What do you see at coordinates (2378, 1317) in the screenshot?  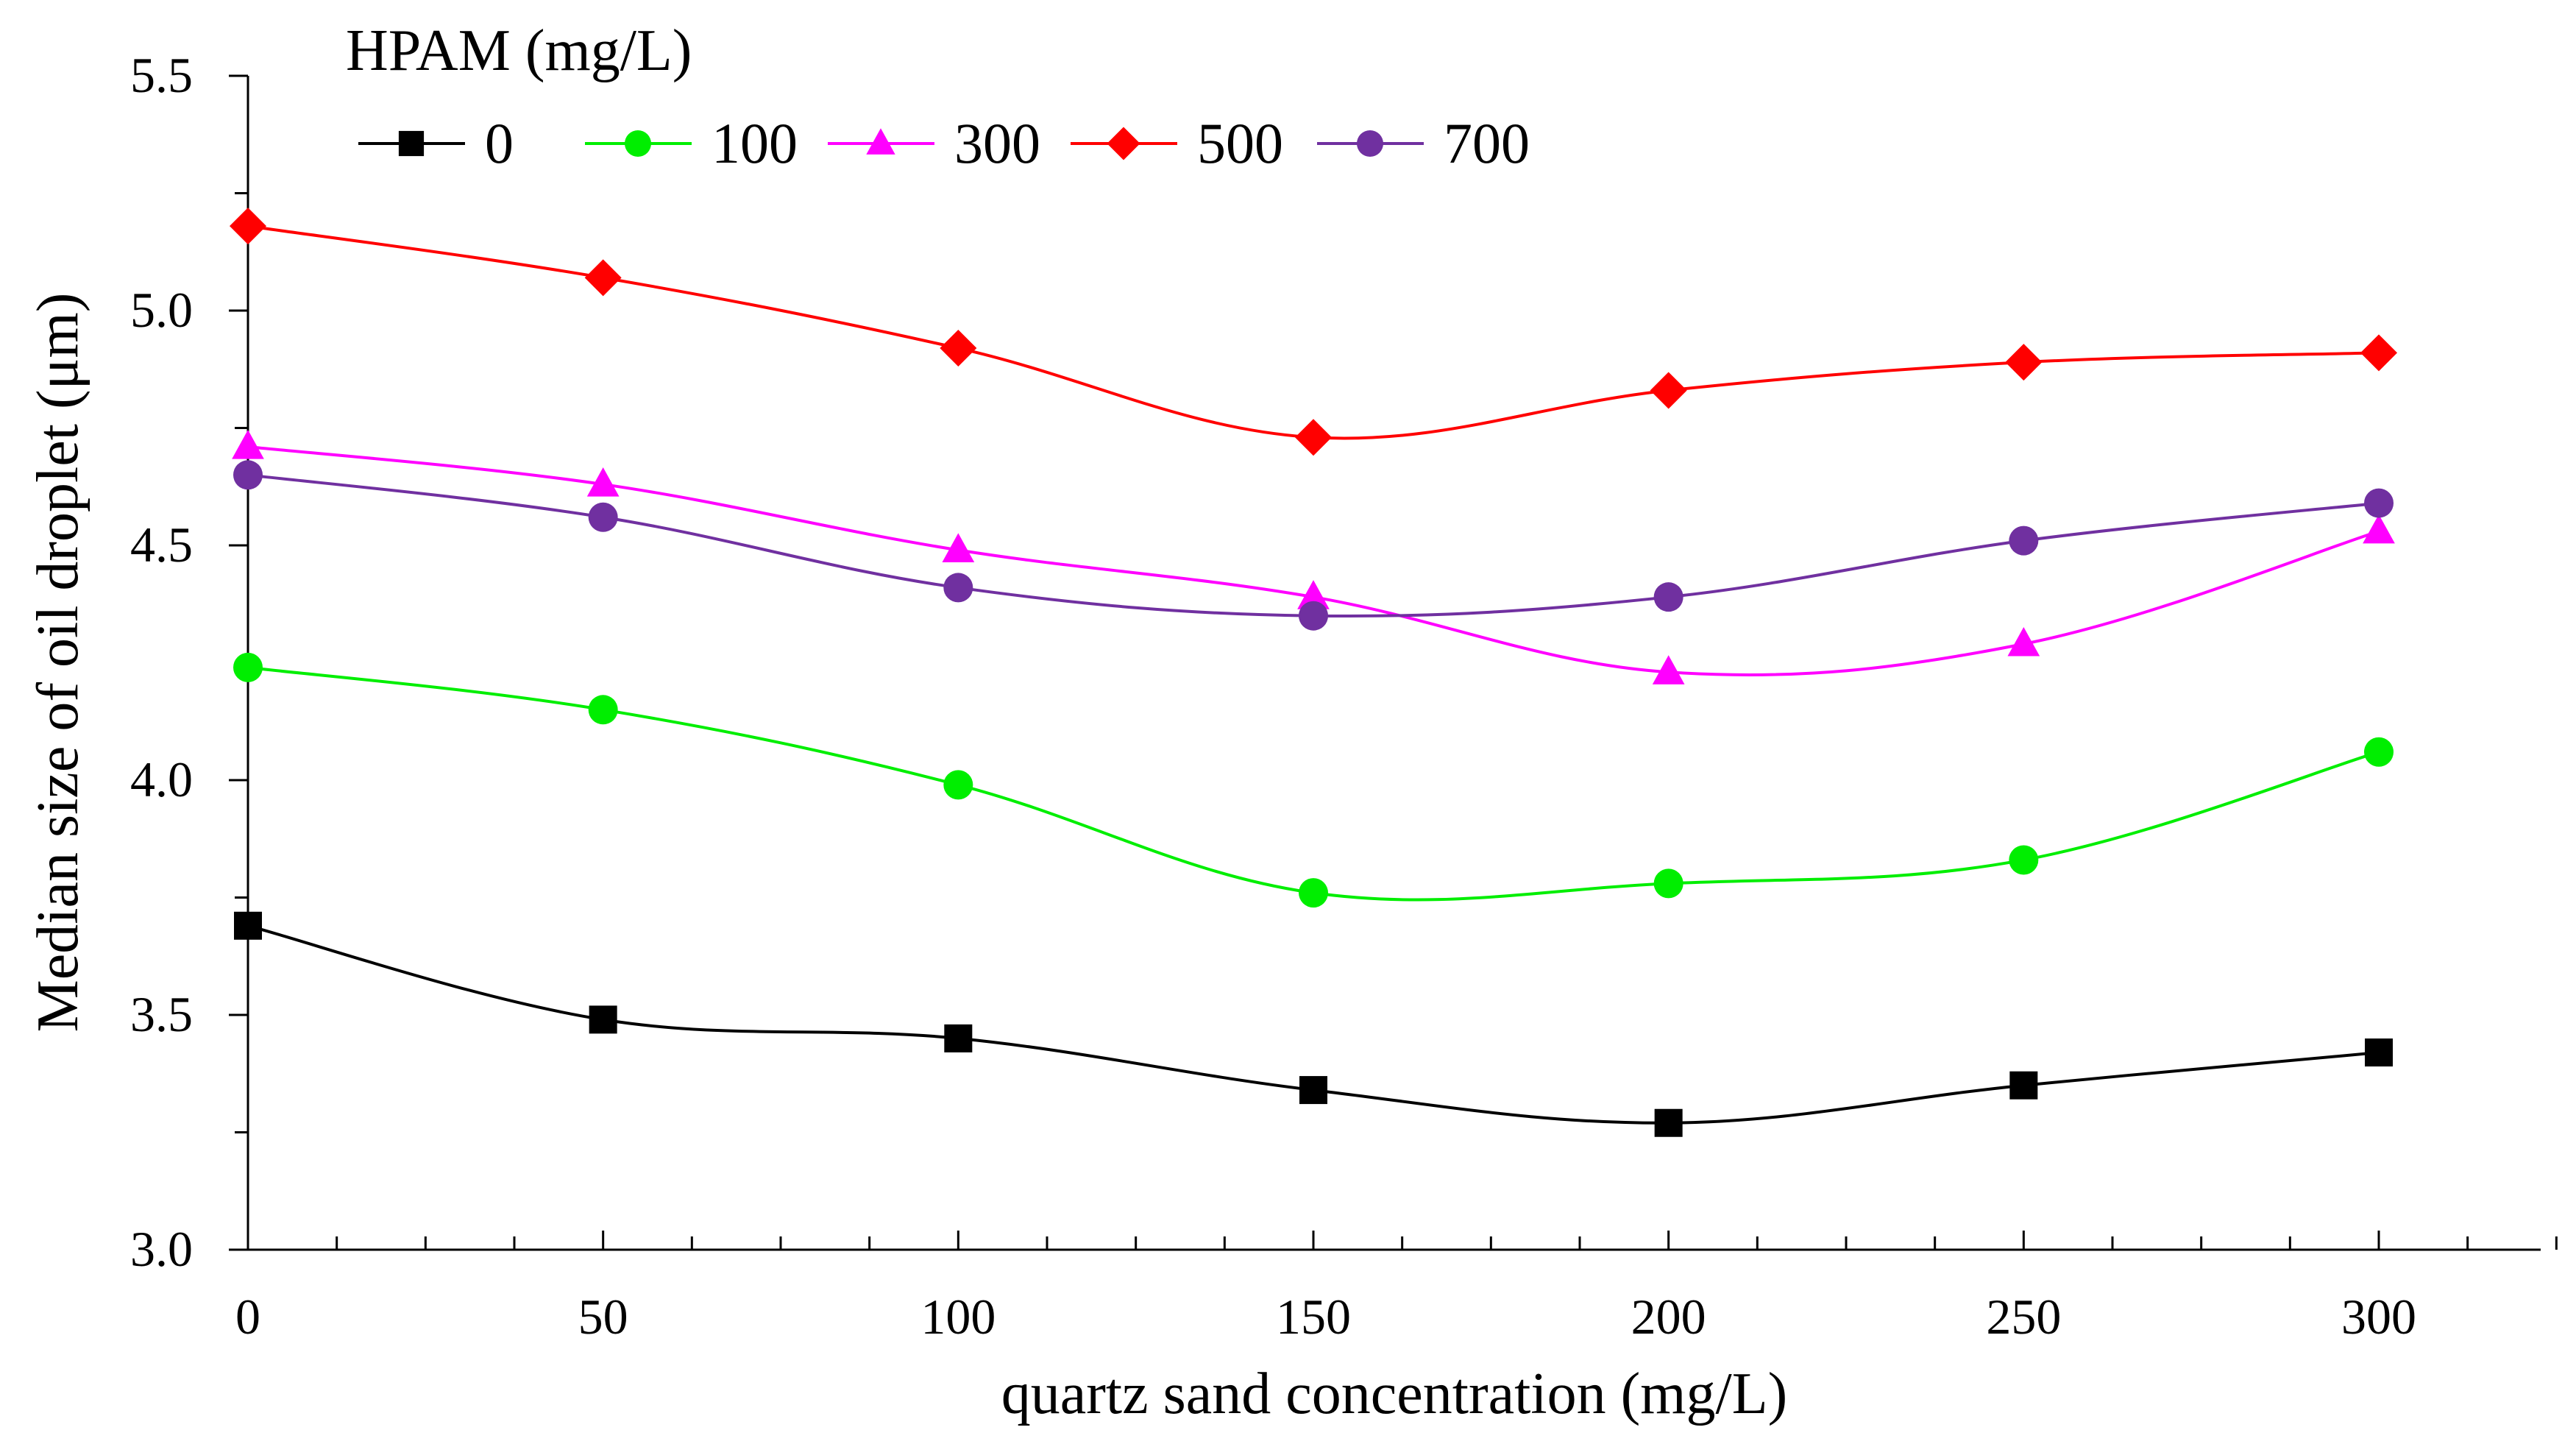 I see `x-tick-label: 300` at bounding box center [2378, 1317].